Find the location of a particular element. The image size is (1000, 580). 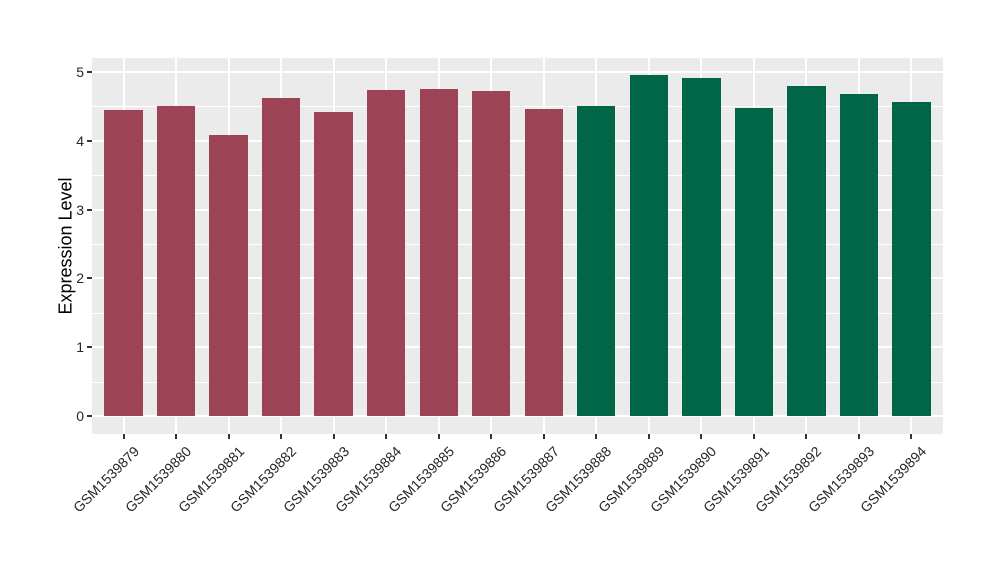

bar-GSM1539888 is located at coordinates (596, 261).